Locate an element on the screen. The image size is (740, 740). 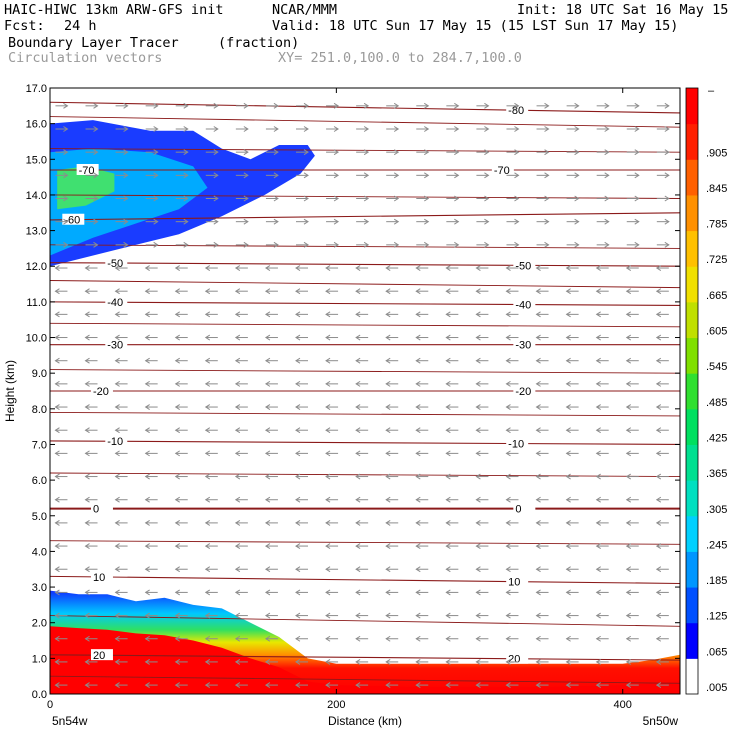
isotherm-label: -40 is located at coordinates (115, 303).